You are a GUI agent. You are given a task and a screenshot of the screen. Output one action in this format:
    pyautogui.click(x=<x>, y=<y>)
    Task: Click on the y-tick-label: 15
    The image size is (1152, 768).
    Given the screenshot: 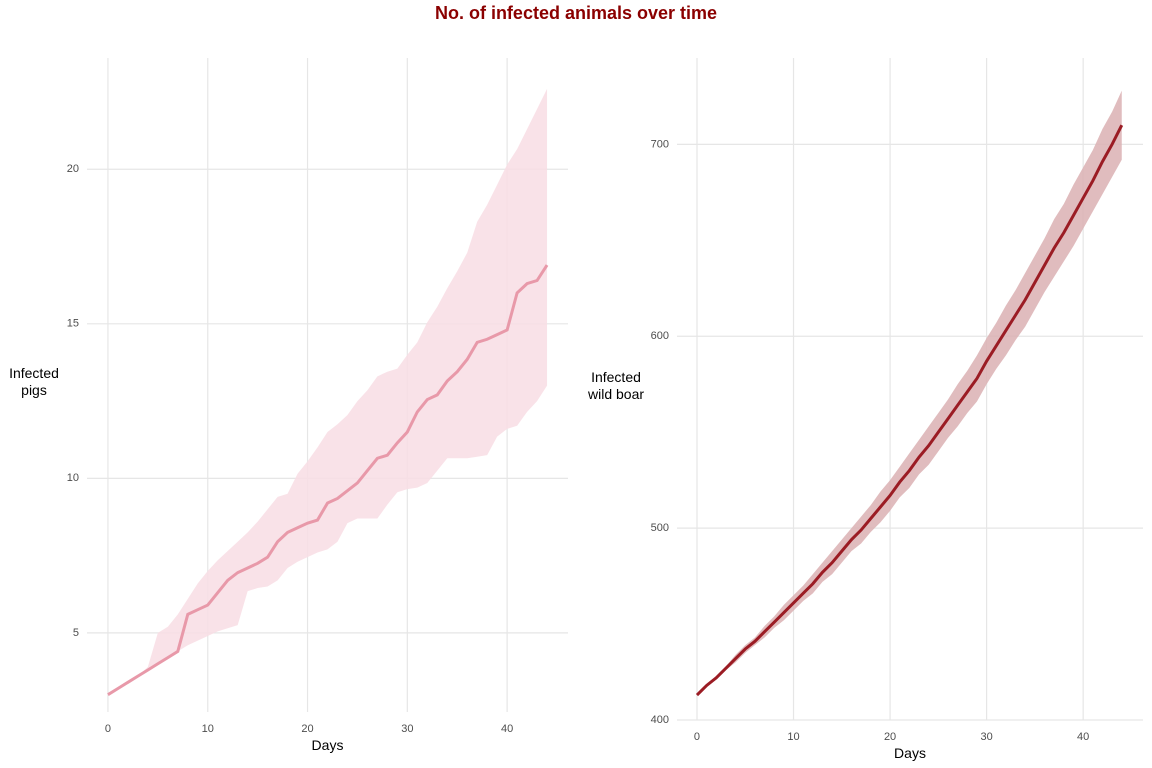 What is the action you would take?
    pyautogui.click(x=73, y=324)
    